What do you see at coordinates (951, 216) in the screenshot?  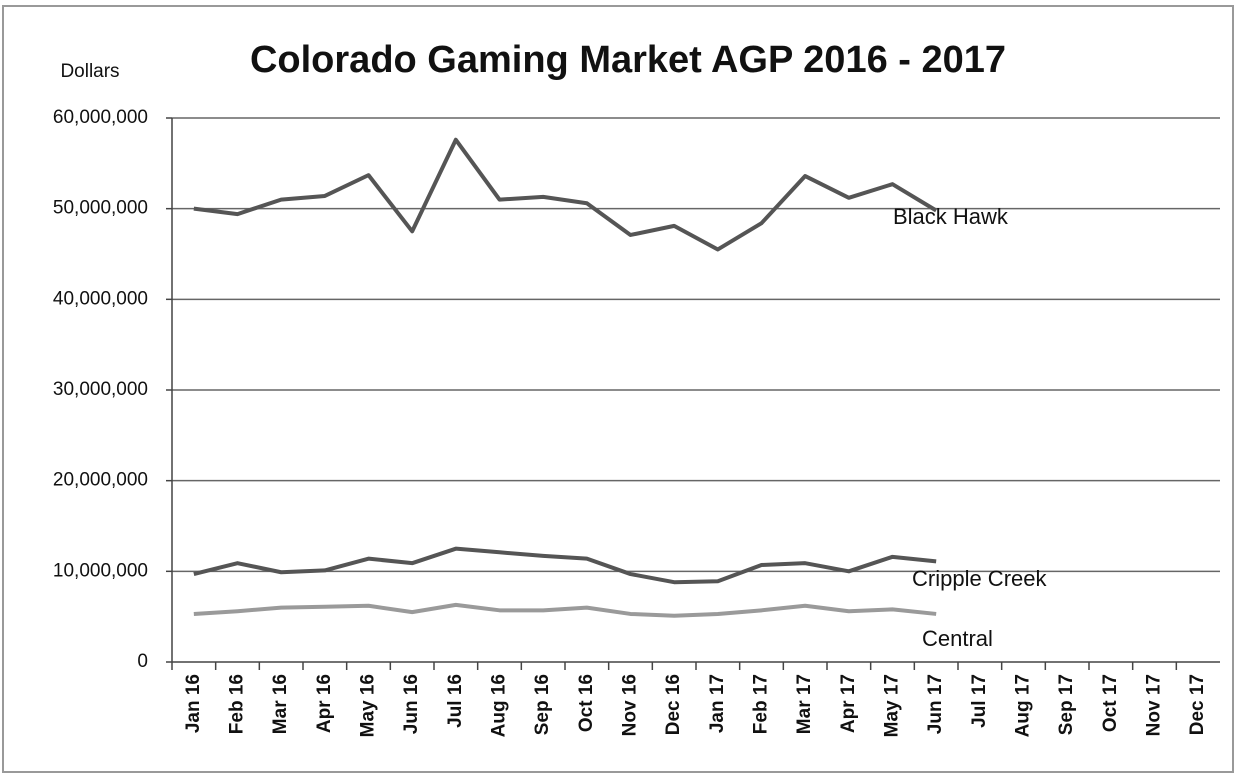 I see `series-label: Black Hawk` at bounding box center [951, 216].